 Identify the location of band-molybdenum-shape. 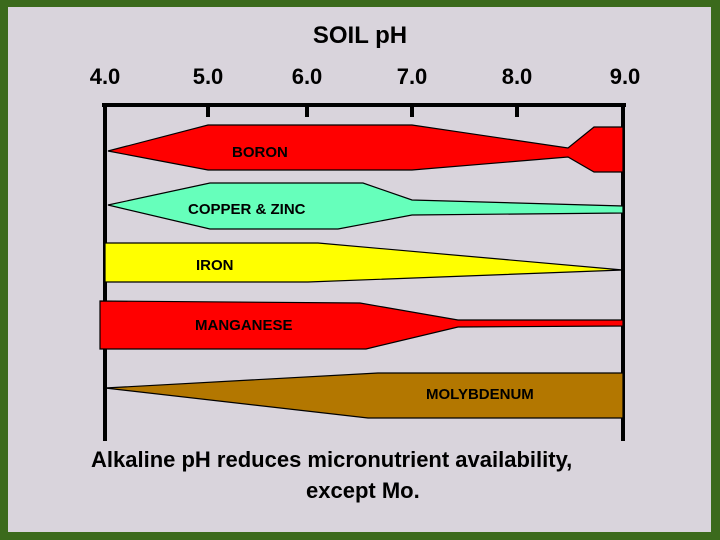
(364, 395).